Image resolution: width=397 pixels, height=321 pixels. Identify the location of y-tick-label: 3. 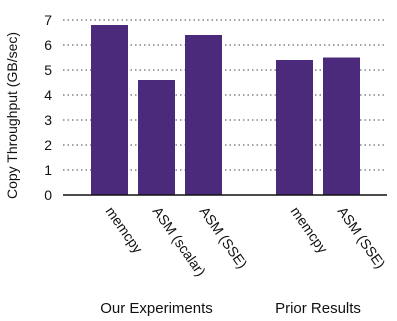
(48, 120).